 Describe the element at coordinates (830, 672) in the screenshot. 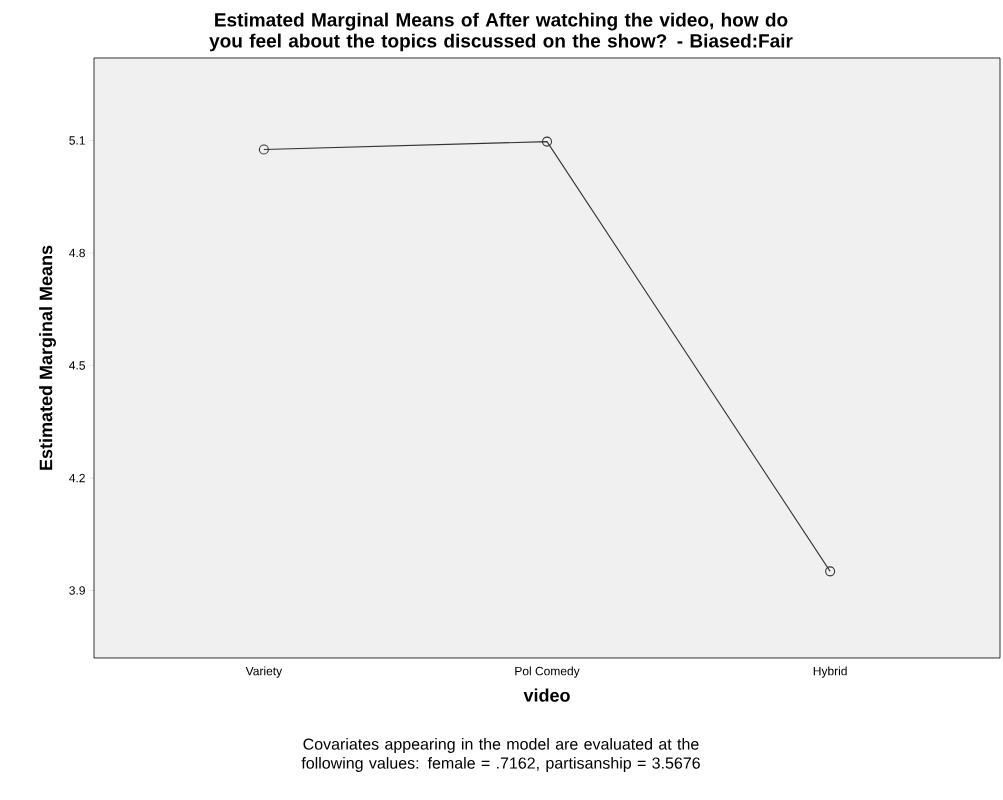

I see `x-tick-label: Hybrid` at that location.